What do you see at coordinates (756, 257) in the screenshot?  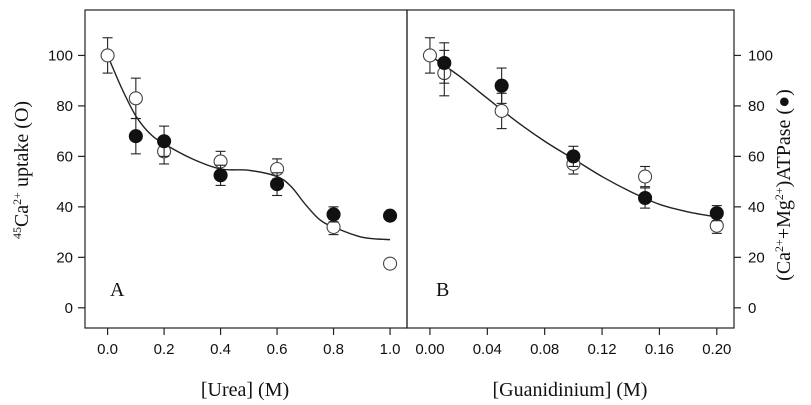 I see `y-tick-label-right: 20` at bounding box center [756, 257].